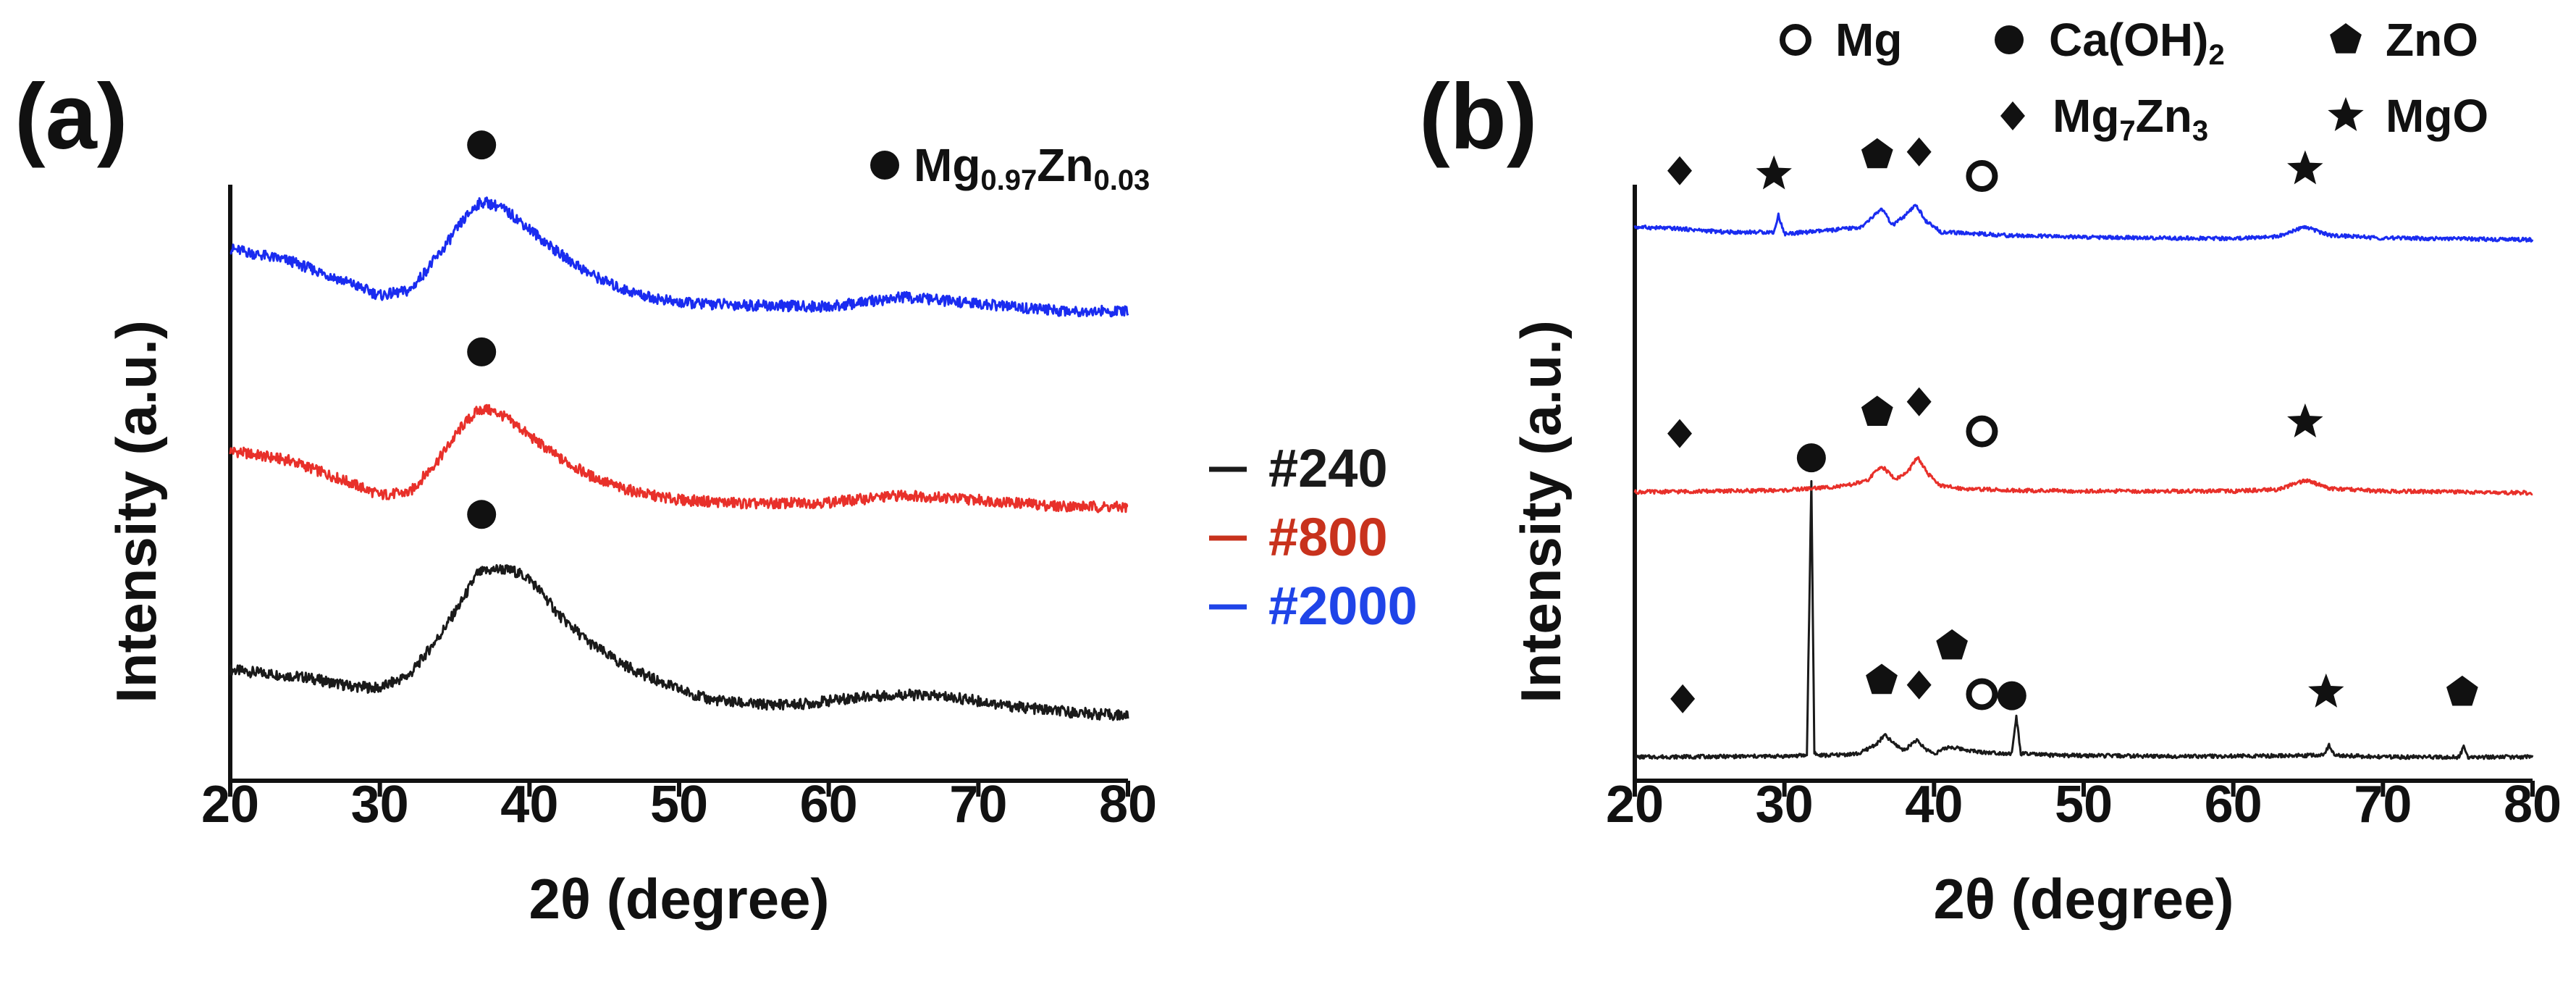 This screenshot has height=998, width=2576. I want to click on legend-label: #800, so click(1328, 537).